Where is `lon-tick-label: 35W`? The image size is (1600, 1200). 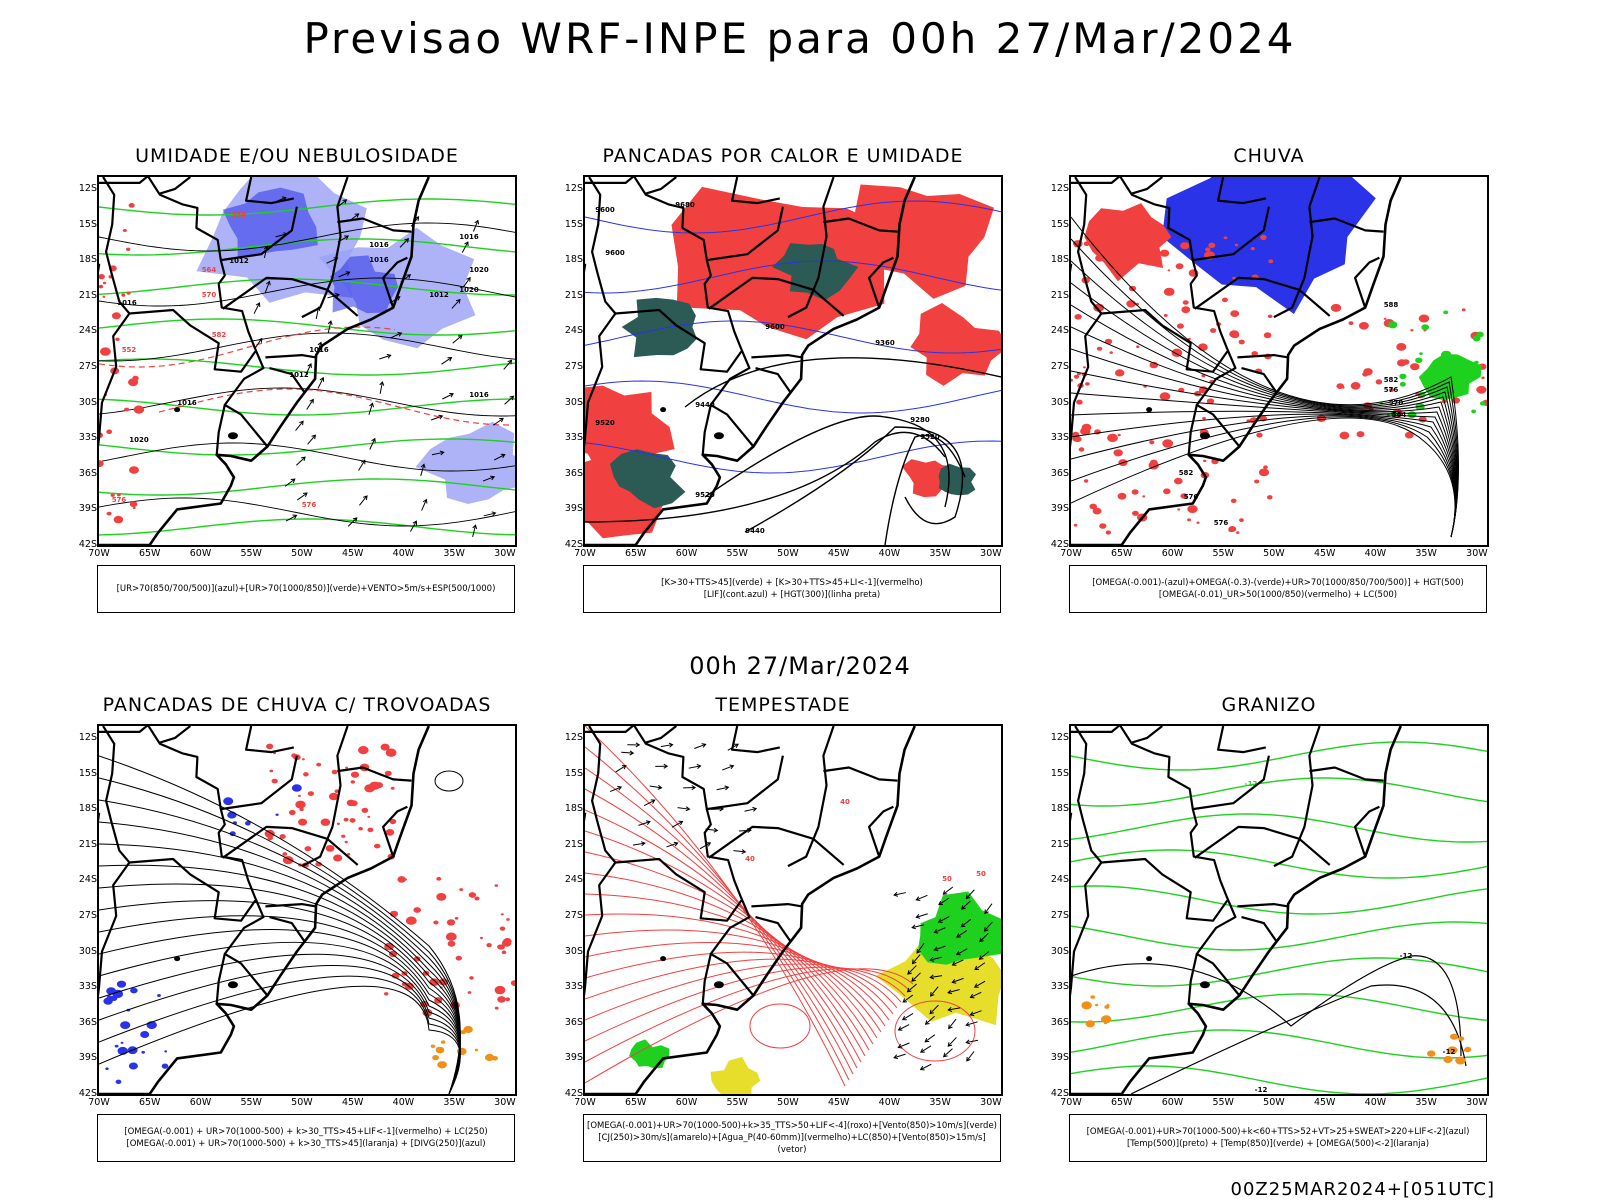
lon-tick-label: 35W is located at coordinates (454, 1102).